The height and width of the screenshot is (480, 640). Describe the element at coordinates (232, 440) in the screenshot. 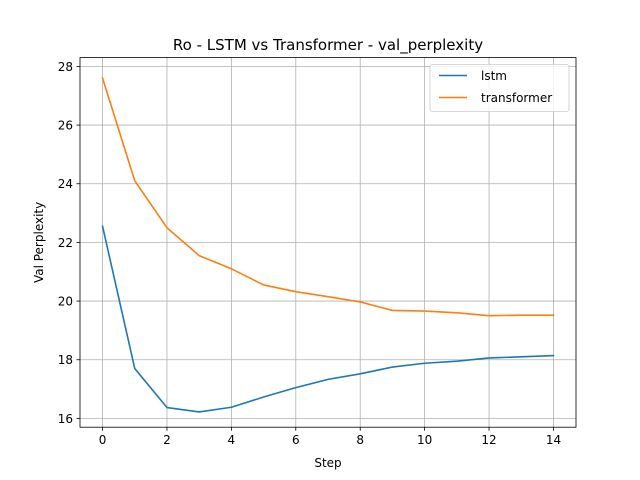

I see `x-tick-label: 4` at that location.